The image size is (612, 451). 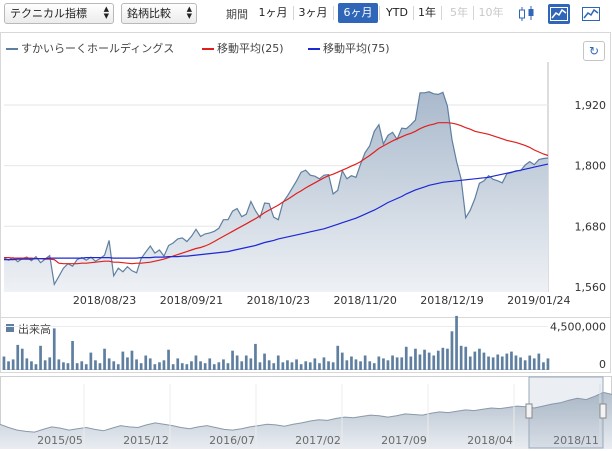 I want to click on period-button-4: 1年, so click(x=427, y=12).